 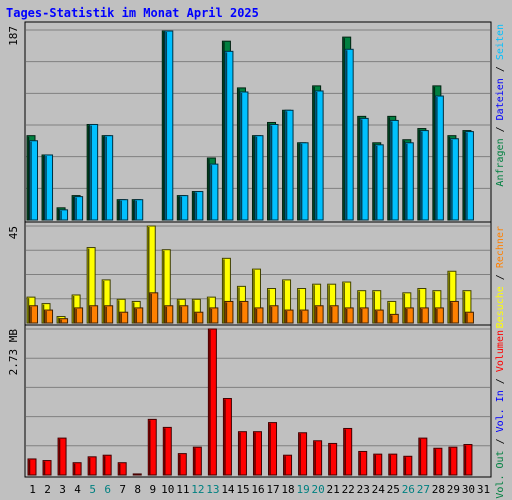 What do you see at coordinates (500, 474) in the screenshot?
I see `legend-item-volout: Vol. Out` at bounding box center [500, 474].